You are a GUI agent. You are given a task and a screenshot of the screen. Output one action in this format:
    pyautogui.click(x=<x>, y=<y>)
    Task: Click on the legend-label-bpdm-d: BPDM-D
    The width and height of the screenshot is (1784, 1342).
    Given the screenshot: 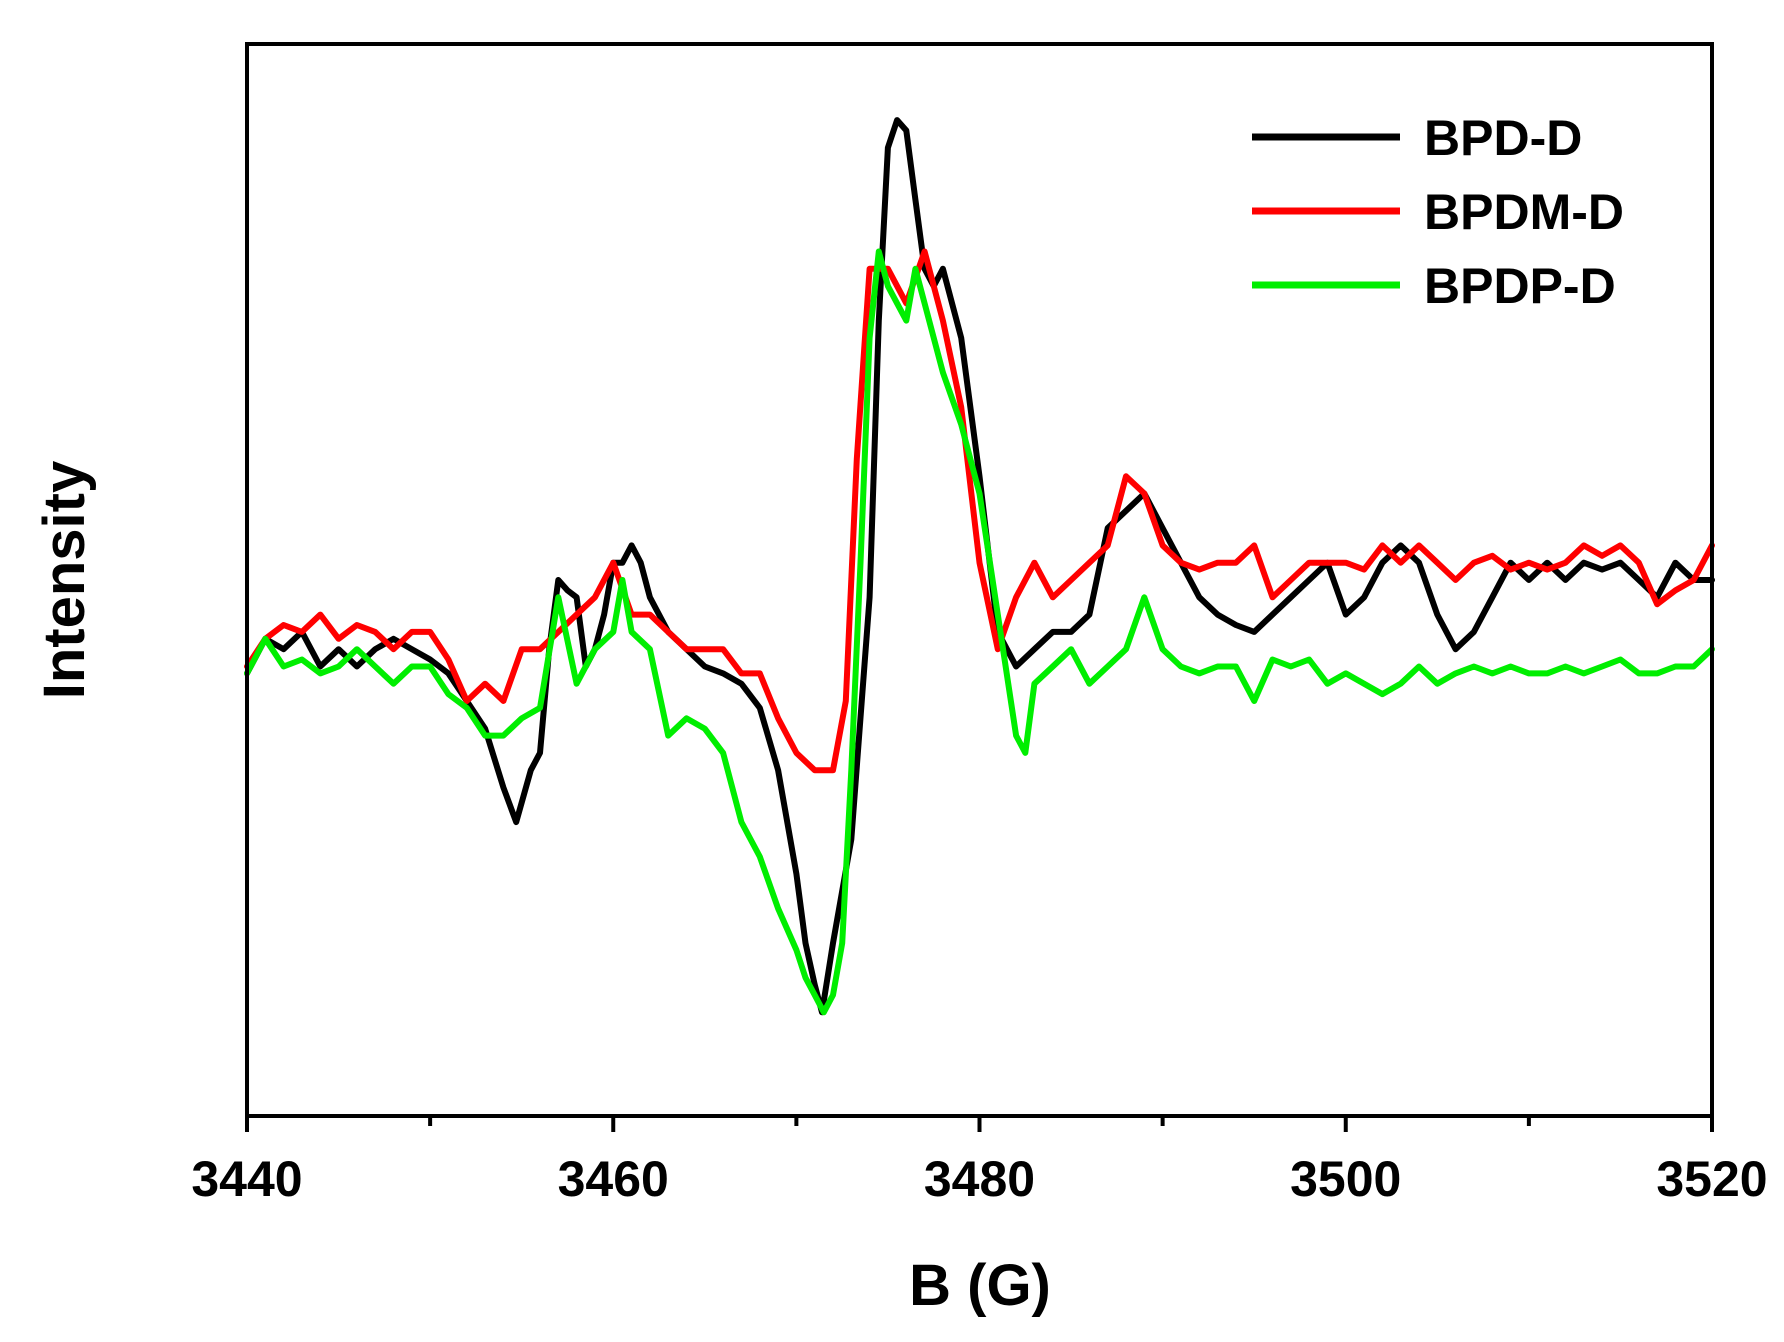 What is the action you would take?
    pyautogui.click(x=1524, y=212)
    